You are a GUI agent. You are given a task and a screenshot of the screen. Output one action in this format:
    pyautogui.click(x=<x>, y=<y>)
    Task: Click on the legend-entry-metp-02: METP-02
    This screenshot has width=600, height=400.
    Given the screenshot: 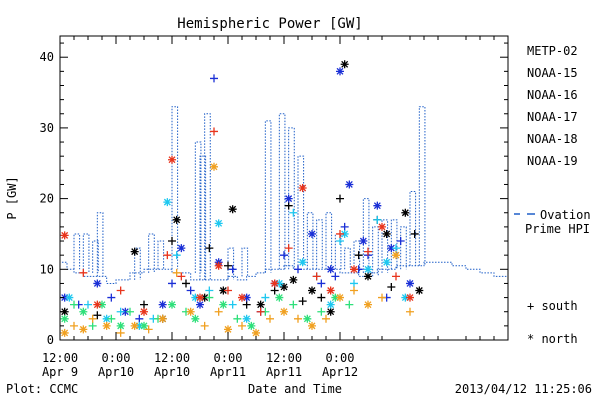 What is the action you would take?
    pyautogui.click(x=552, y=51)
    